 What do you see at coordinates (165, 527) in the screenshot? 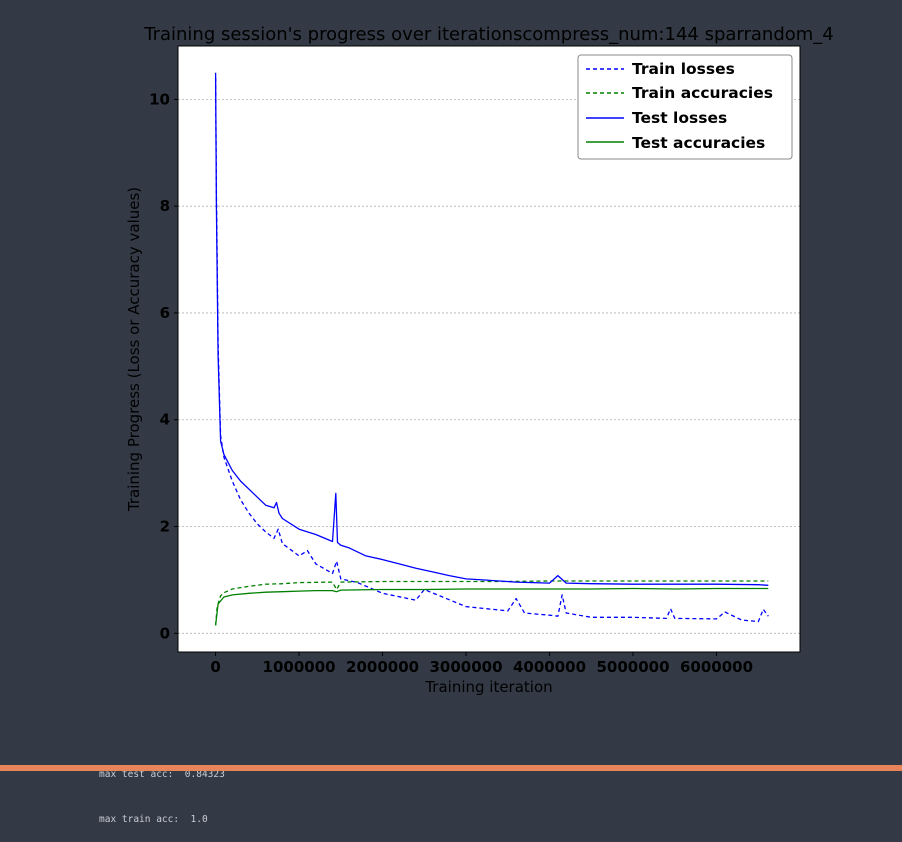
I see `y-tick-label: 2` at bounding box center [165, 527].